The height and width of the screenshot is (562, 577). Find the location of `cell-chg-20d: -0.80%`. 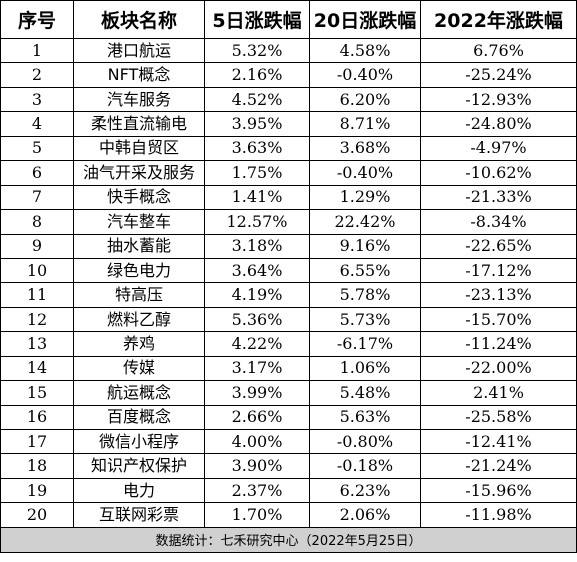

cell-chg-20d: -0.80% is located at coordinates (365, 441).